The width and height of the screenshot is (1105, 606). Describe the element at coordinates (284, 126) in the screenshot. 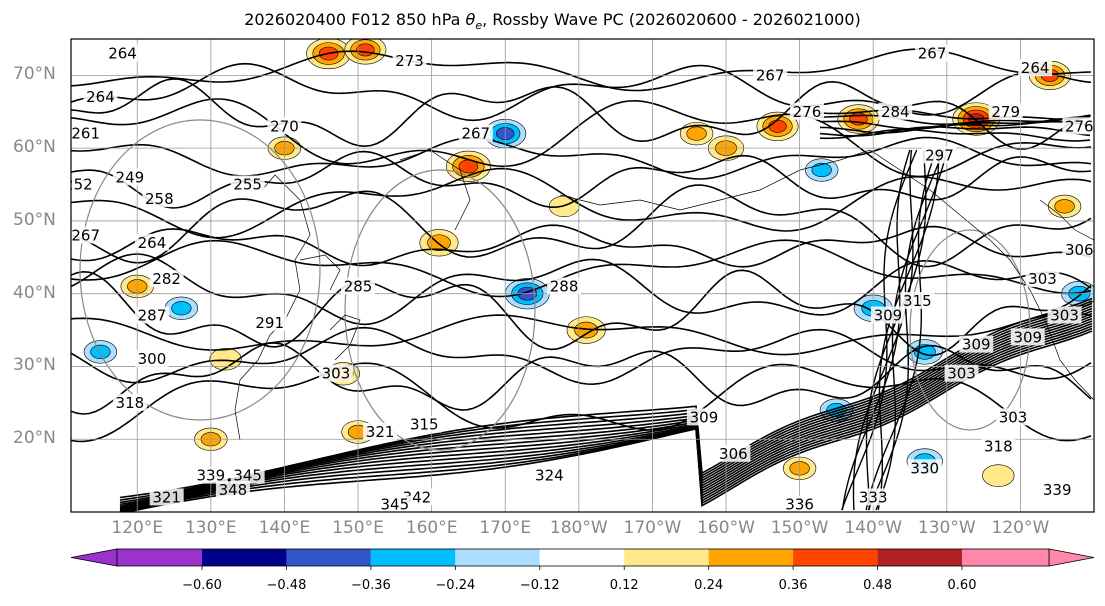

I see `contour-label: 270` at that location.